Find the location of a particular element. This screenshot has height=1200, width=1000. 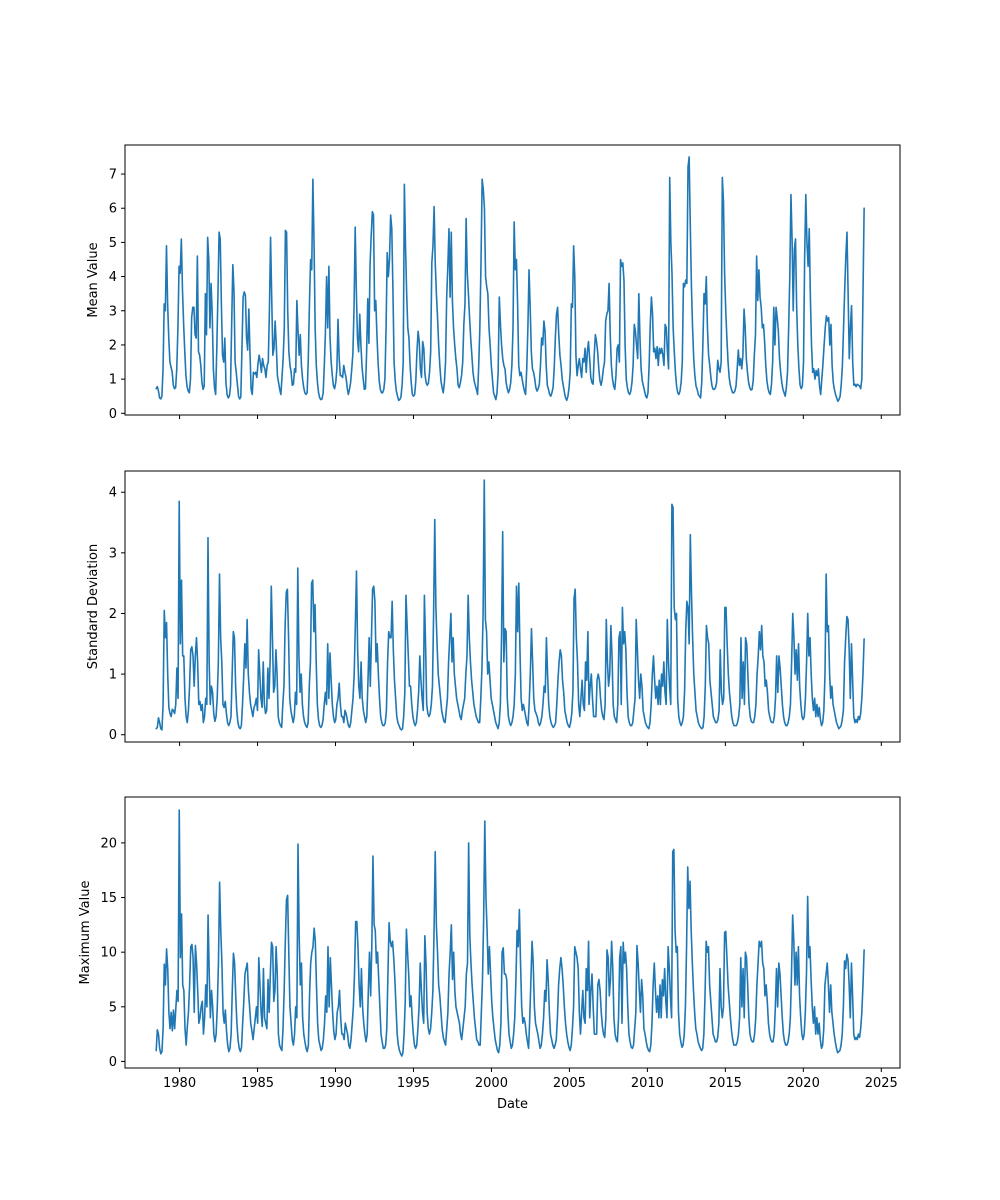

x-axis-label: Date is located at coordinates (512, 1104).